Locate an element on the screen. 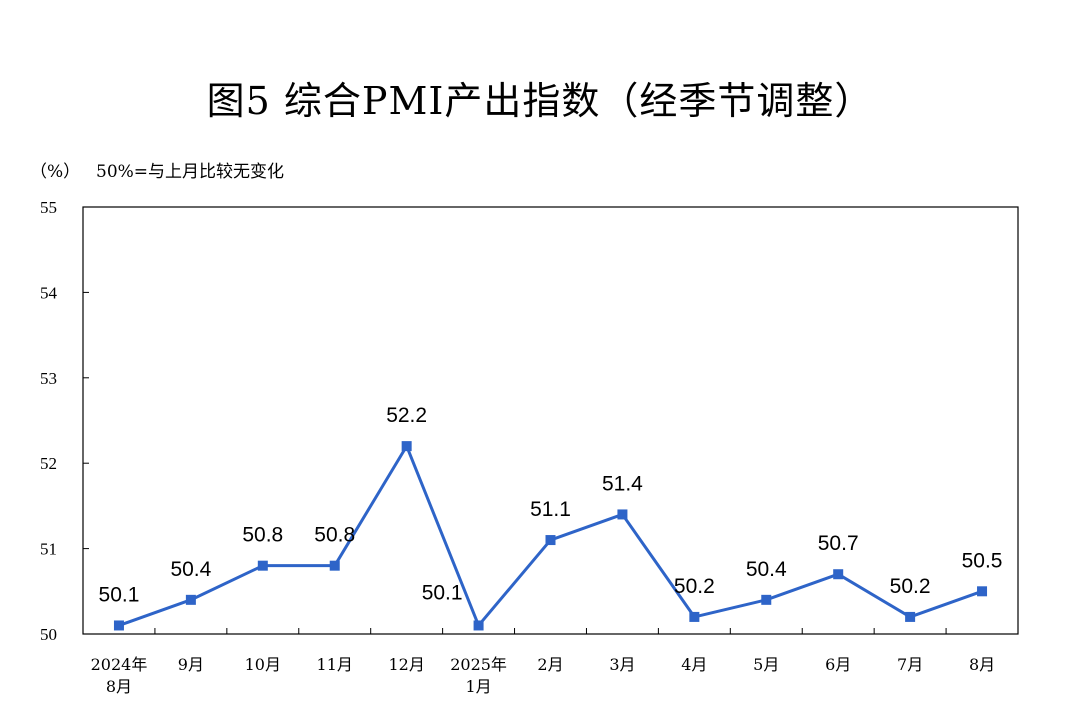 The height and width of the screenshot is (717, 1080). baseline-note: 50%=与上月比较无变化 is located at coordinates (190, 172).